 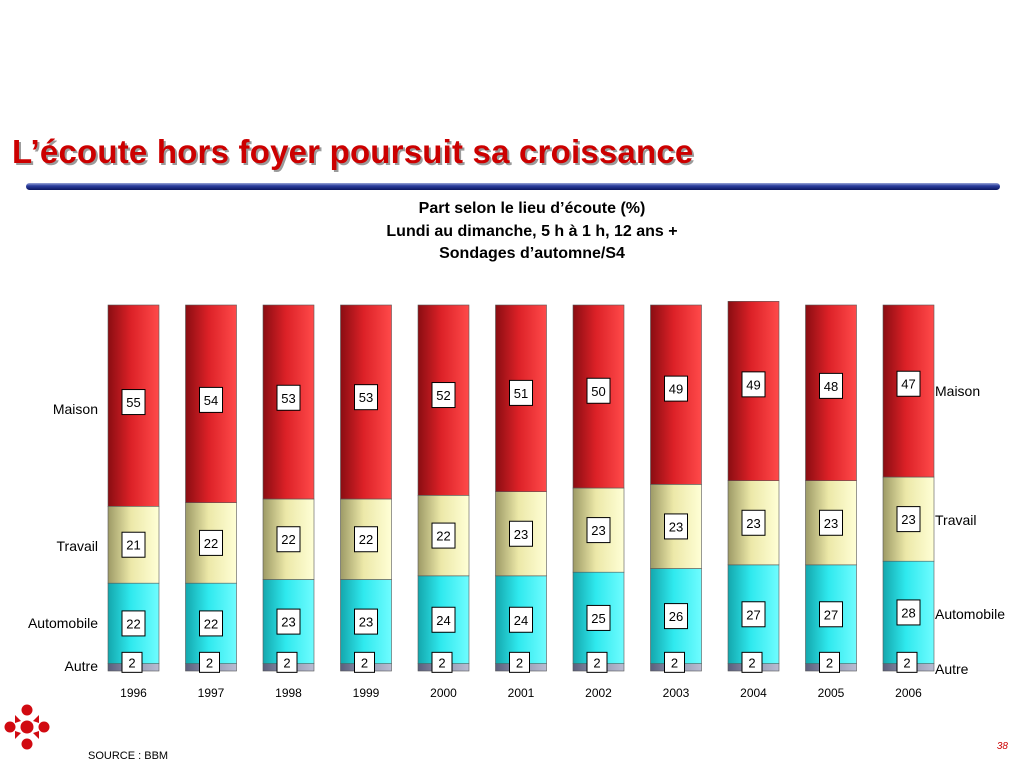 I want to click on data-label-travail-2006: 23, so click(x=908, y=519).